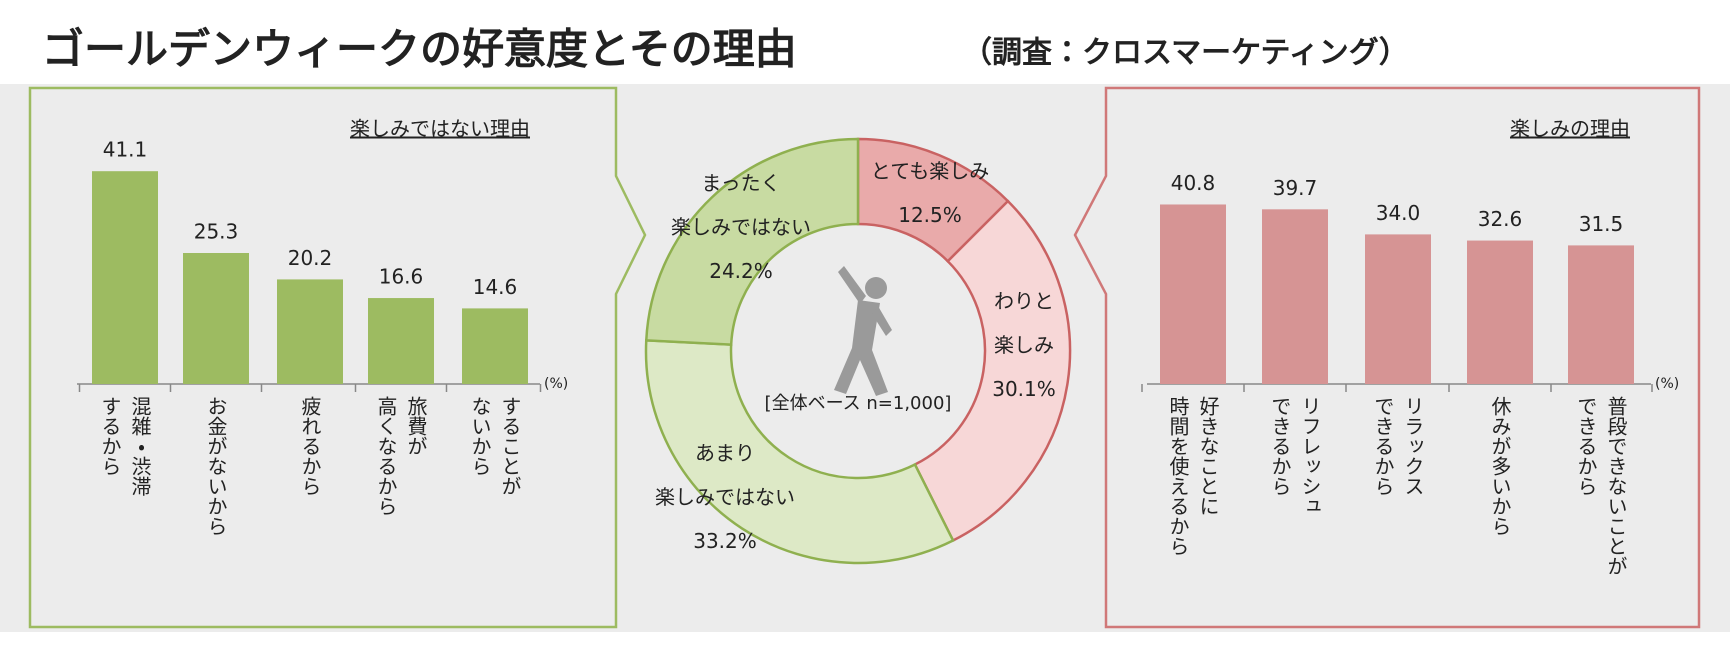 The height and width of the screenshot is (662, 1730). Describe the element at coordinates (1398, 446) in the screenshot. I see `category-label: リラックス できるから` at that location.